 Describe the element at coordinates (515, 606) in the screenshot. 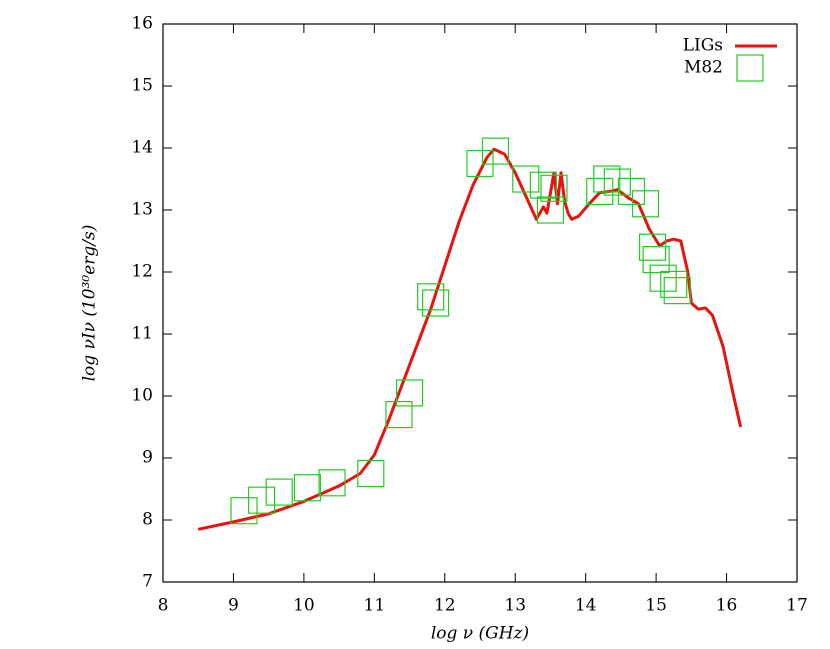

I see `x-tick-label: 13` at that location.